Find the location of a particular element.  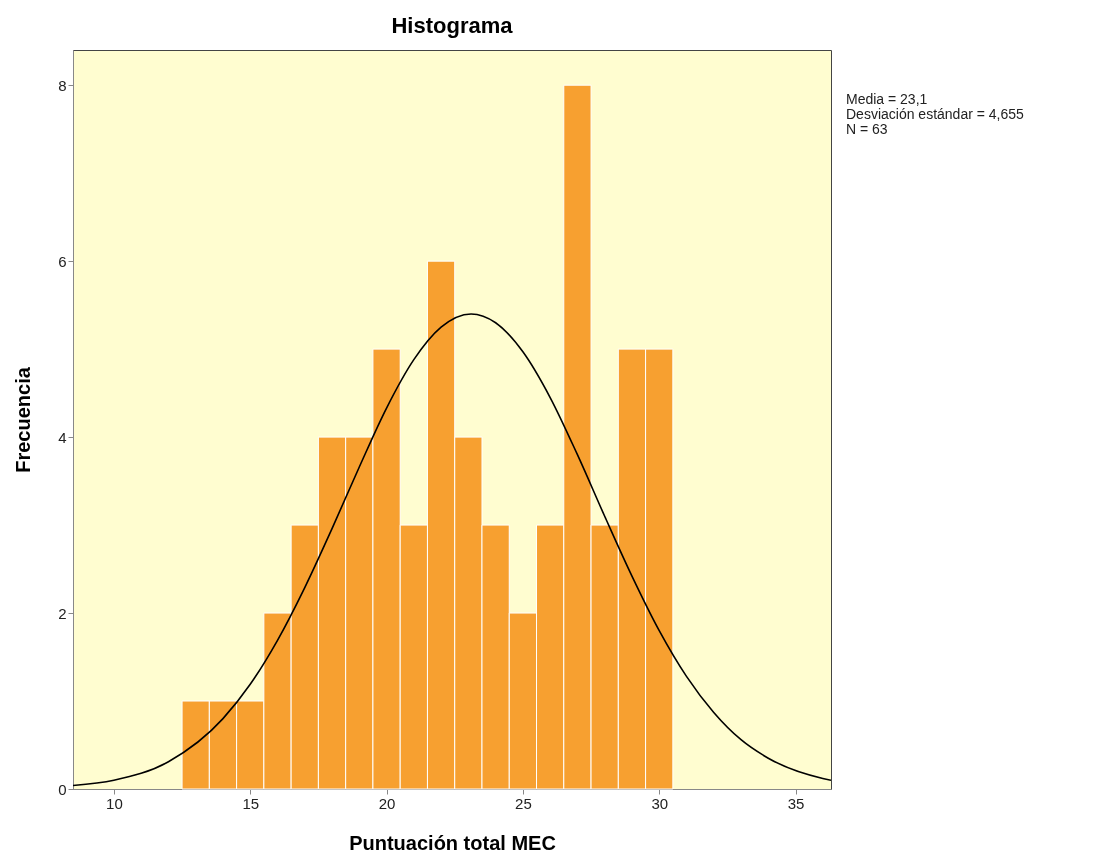

x-tick-label: 35 is located at coordinates (796, 803).